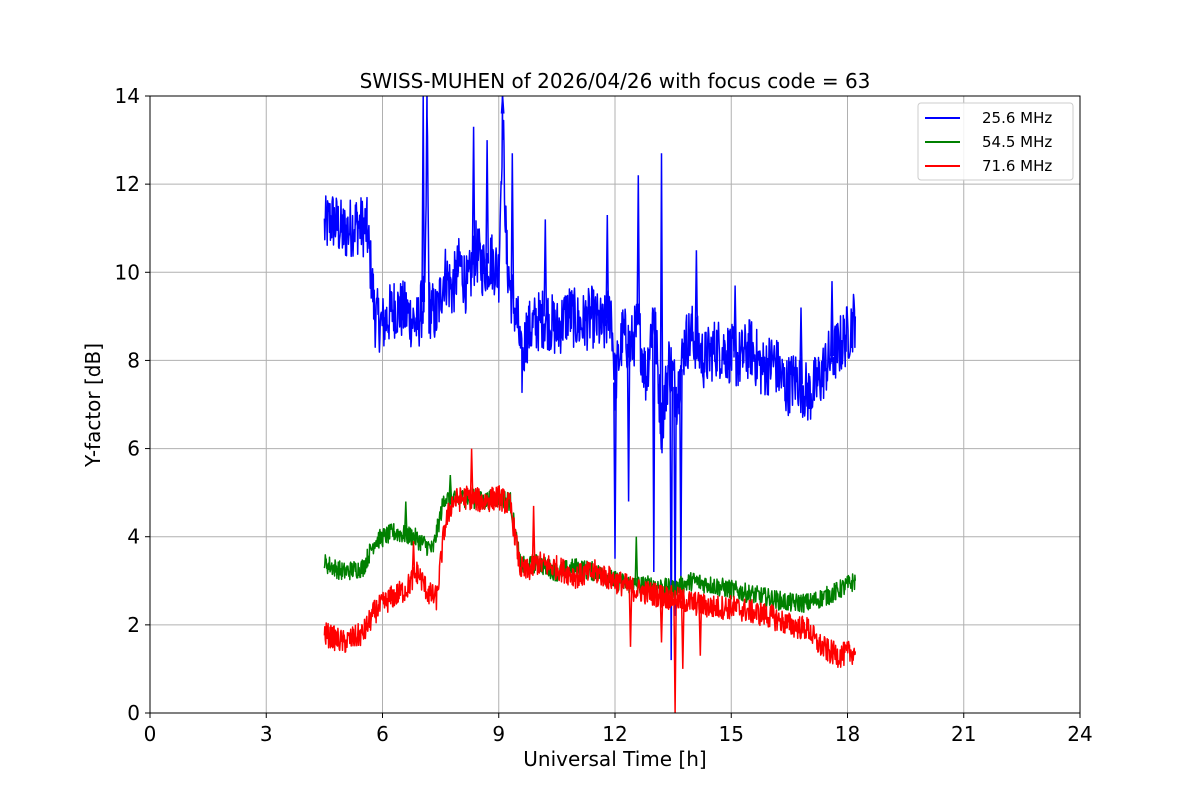 The width and height of the screenshot is (1200, 800). What do you see at coordinates (963, 734) in the screenshot?
I see `x-tick-label: 21` at bounding box center [963, 734].